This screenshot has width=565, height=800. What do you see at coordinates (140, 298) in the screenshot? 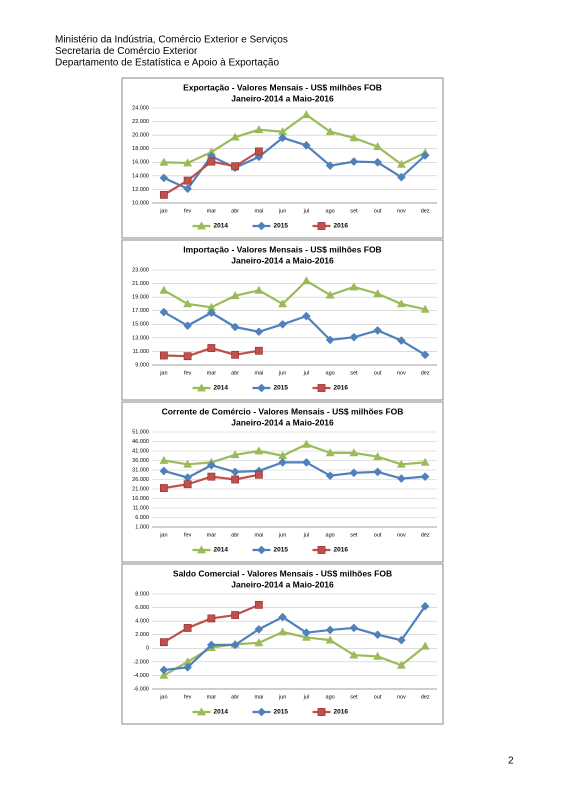
I see `y-tick-label: 19.000` at bounding box center [140, 298].